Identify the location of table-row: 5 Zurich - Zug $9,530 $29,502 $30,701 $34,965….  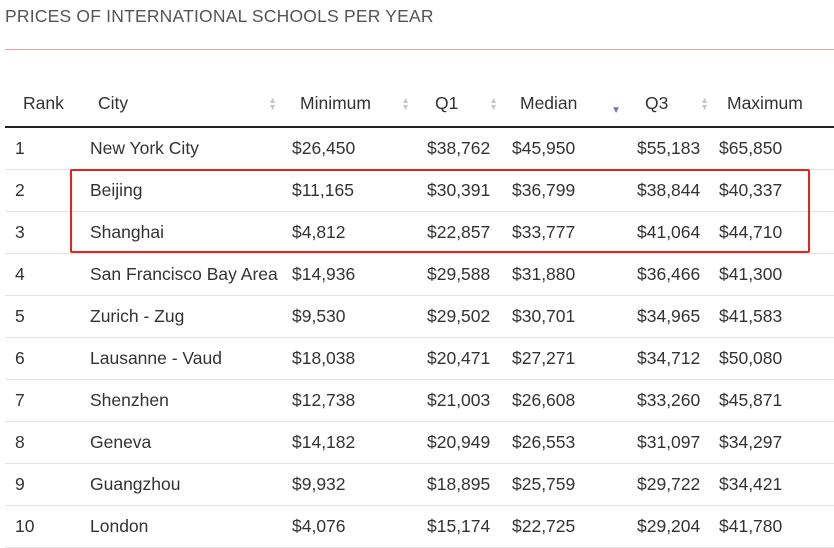
(419, 316).